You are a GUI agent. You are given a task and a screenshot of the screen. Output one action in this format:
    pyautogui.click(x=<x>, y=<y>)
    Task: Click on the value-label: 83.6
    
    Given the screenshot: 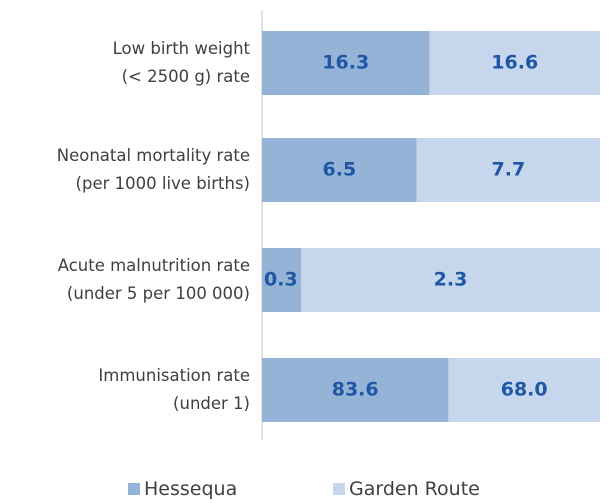 What is the action you would take?
    pyautogui.click(x=355, y=390)
    